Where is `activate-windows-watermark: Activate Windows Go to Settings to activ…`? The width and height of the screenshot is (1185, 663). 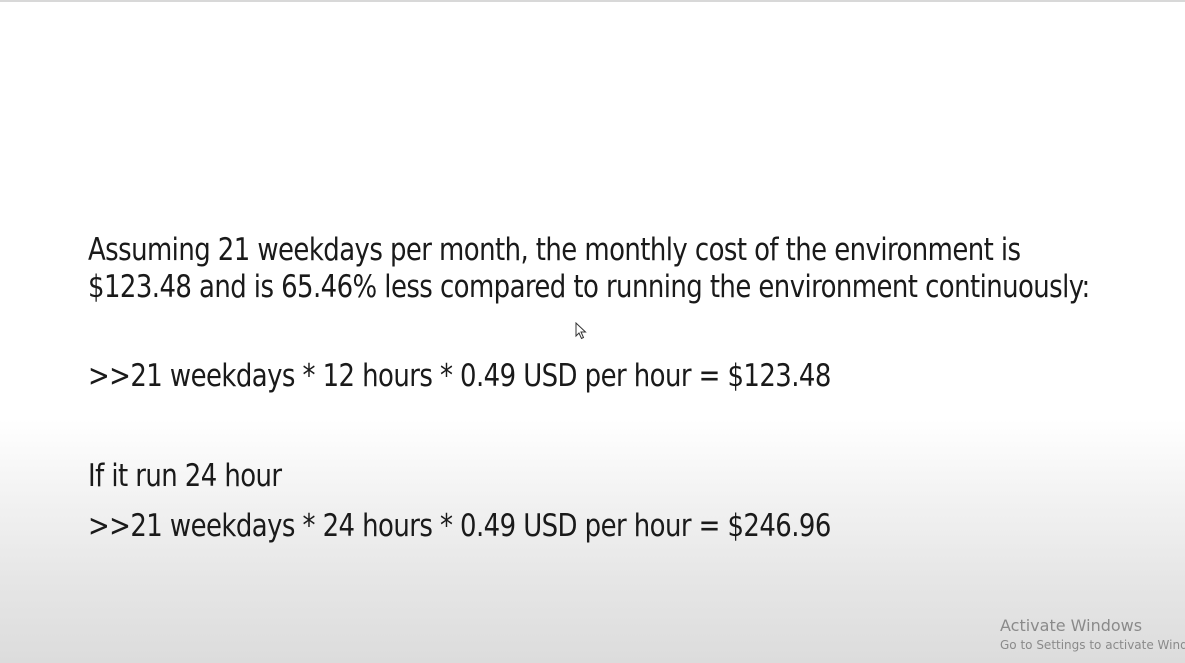 activate-windows-watermark: Activate Windows Go to Settings to activ… is located at coordinates (1092, 634).